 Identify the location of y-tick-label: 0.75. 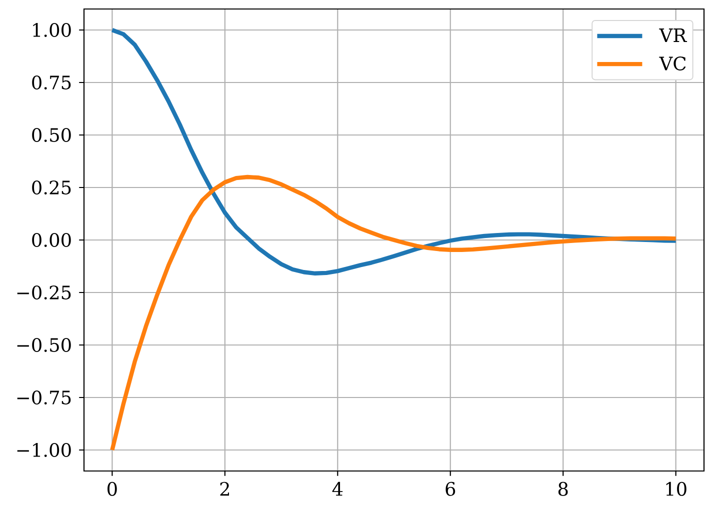
(51, 82).